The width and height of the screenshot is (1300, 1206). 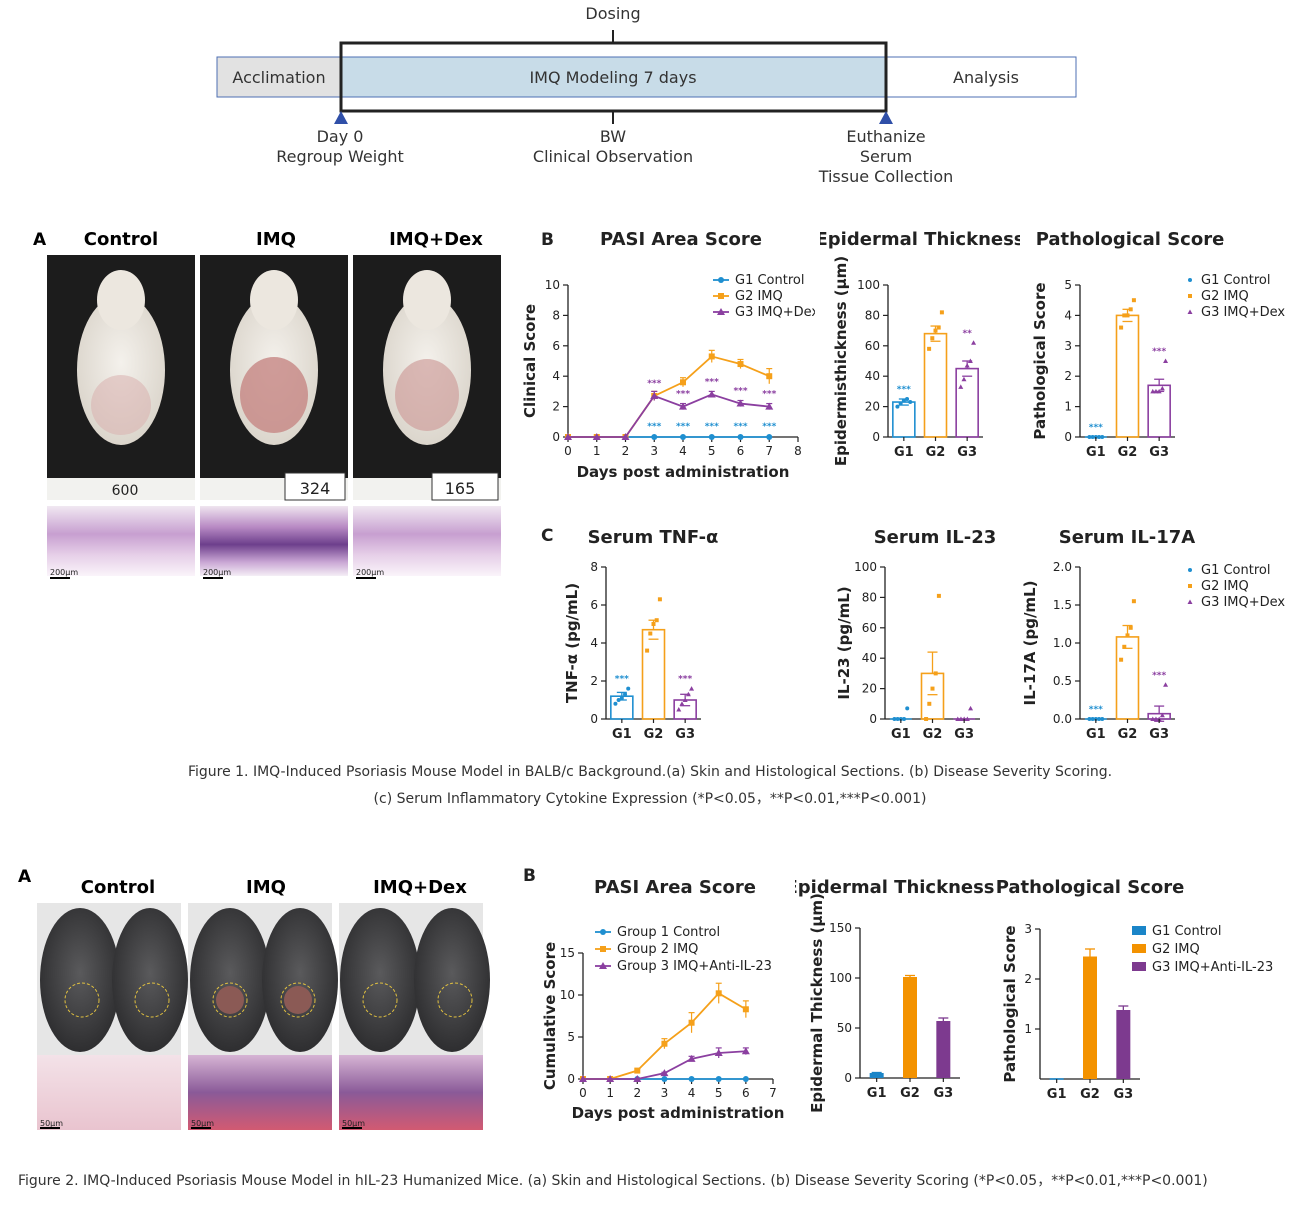 What do you see at coordinates (920, 239) in the screenshot?
I see `chart-title: Epidermal Thickness` at bounding box center [920, 239].